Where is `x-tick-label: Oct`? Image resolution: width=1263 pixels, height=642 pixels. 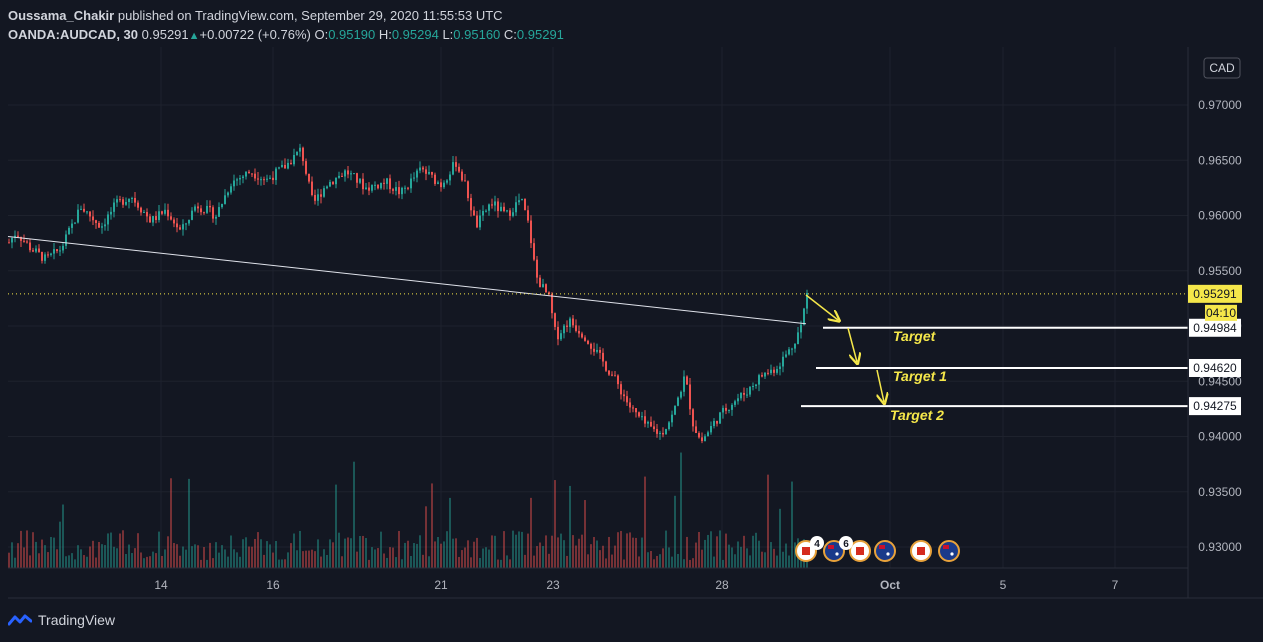
x-tick-label: Oct is located at coordinates (890, 585).